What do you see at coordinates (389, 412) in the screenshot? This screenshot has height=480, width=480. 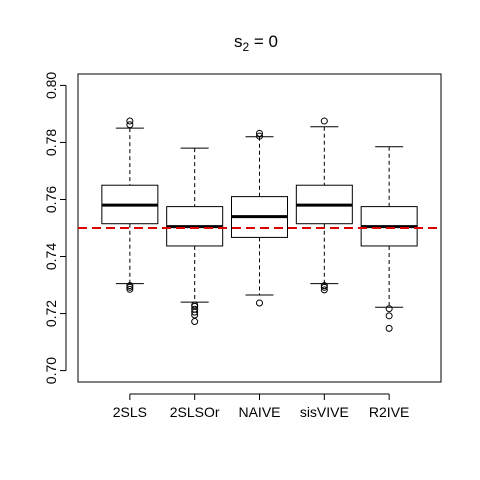 I see `x-tick-label: R2IVE` at bounding box center [389, 412].